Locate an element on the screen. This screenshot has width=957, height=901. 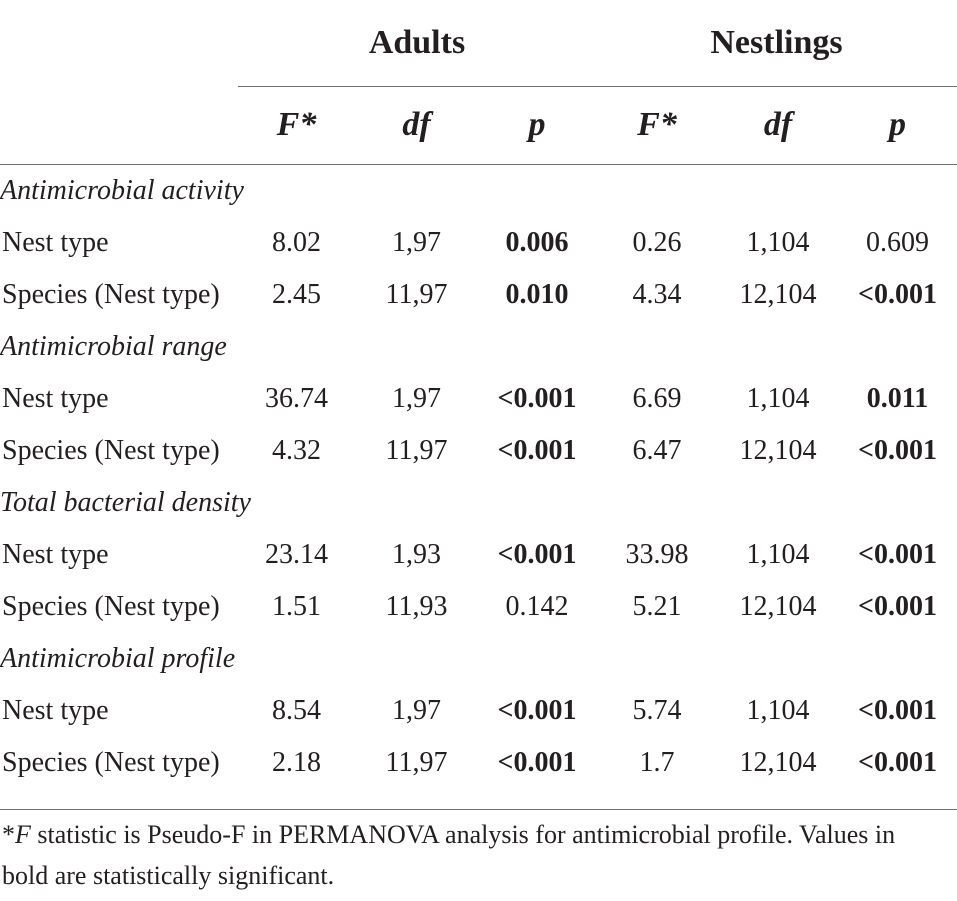
adults-p-value: 0.006 is located at coordinates (537, 243).